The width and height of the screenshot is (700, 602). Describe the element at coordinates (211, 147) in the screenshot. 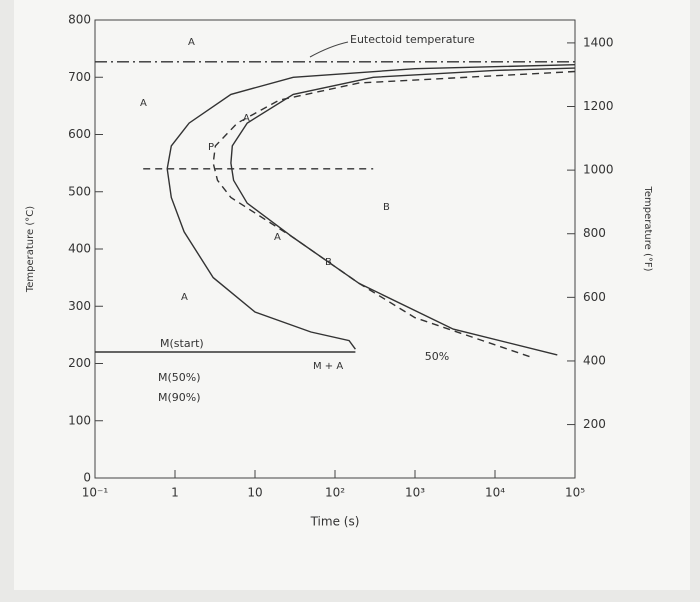

I see `annotation: P` at that location.